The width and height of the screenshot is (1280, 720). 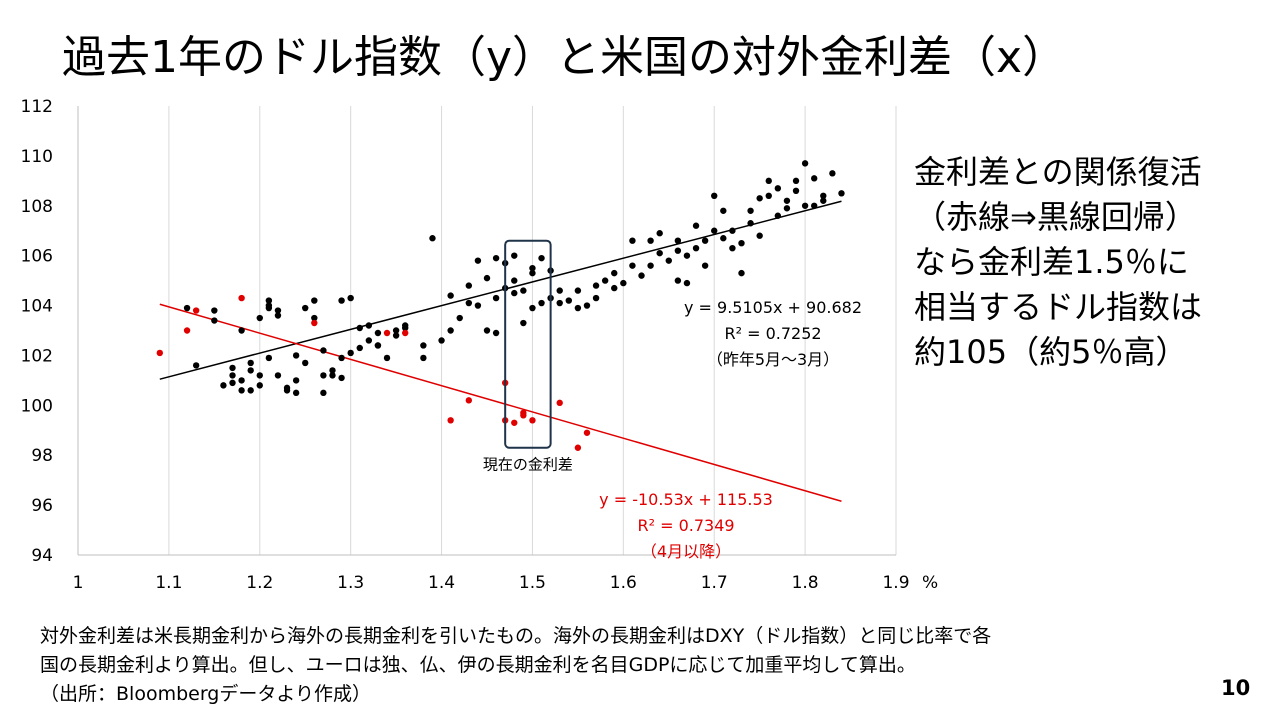 I want to click on y-tick-label: 110, so click(x=37, y=157).